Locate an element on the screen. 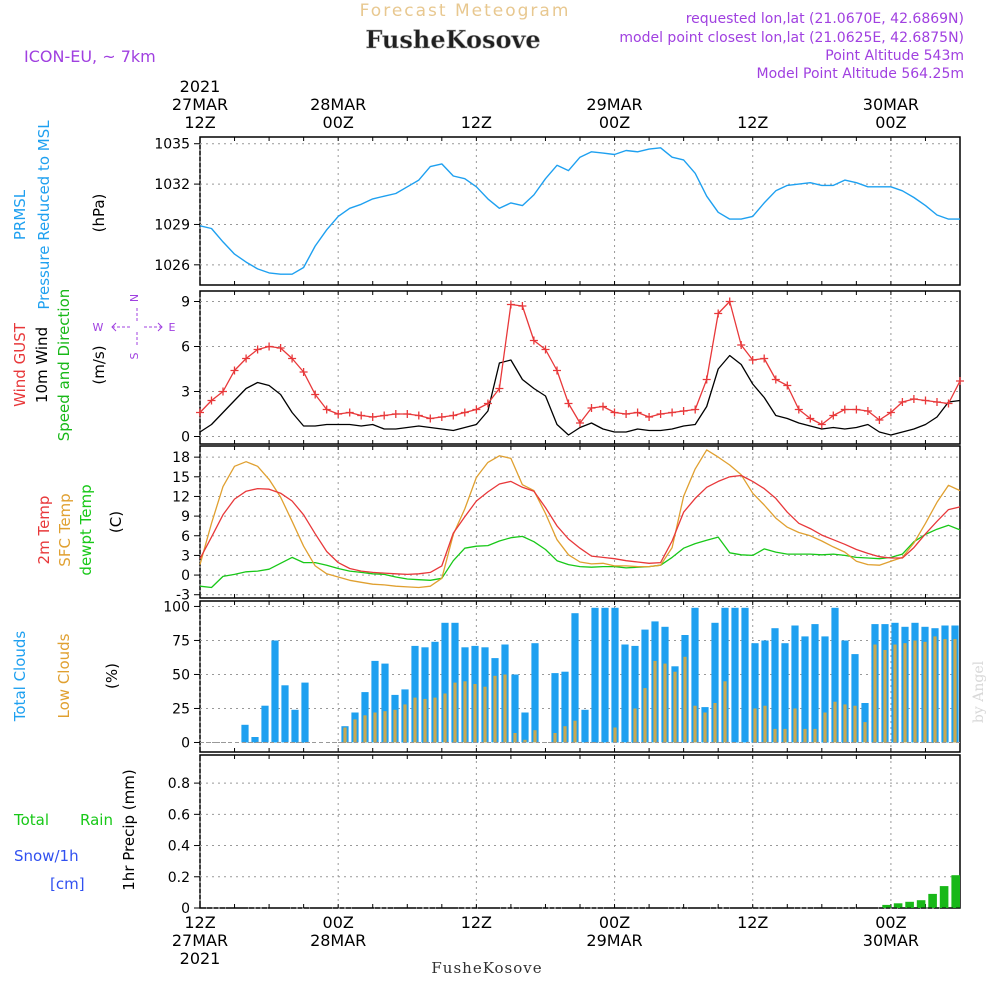  watermark: by Angel is located at coordinates (979, 691).